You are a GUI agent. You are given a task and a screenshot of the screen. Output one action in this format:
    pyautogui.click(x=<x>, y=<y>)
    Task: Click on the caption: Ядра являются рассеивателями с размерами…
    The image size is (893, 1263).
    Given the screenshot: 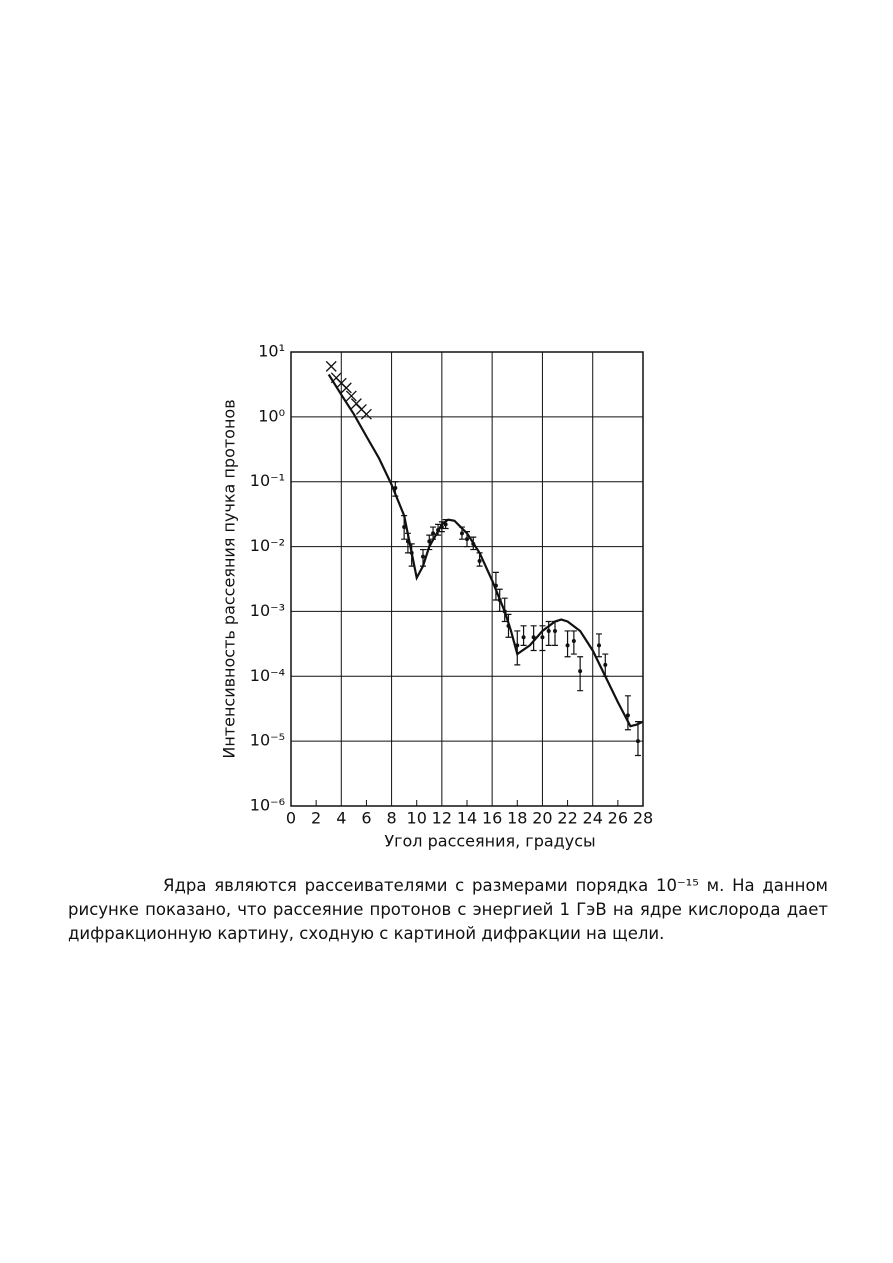 What is the action you would take?
    pyautogui.click(x=448, y=909)
    